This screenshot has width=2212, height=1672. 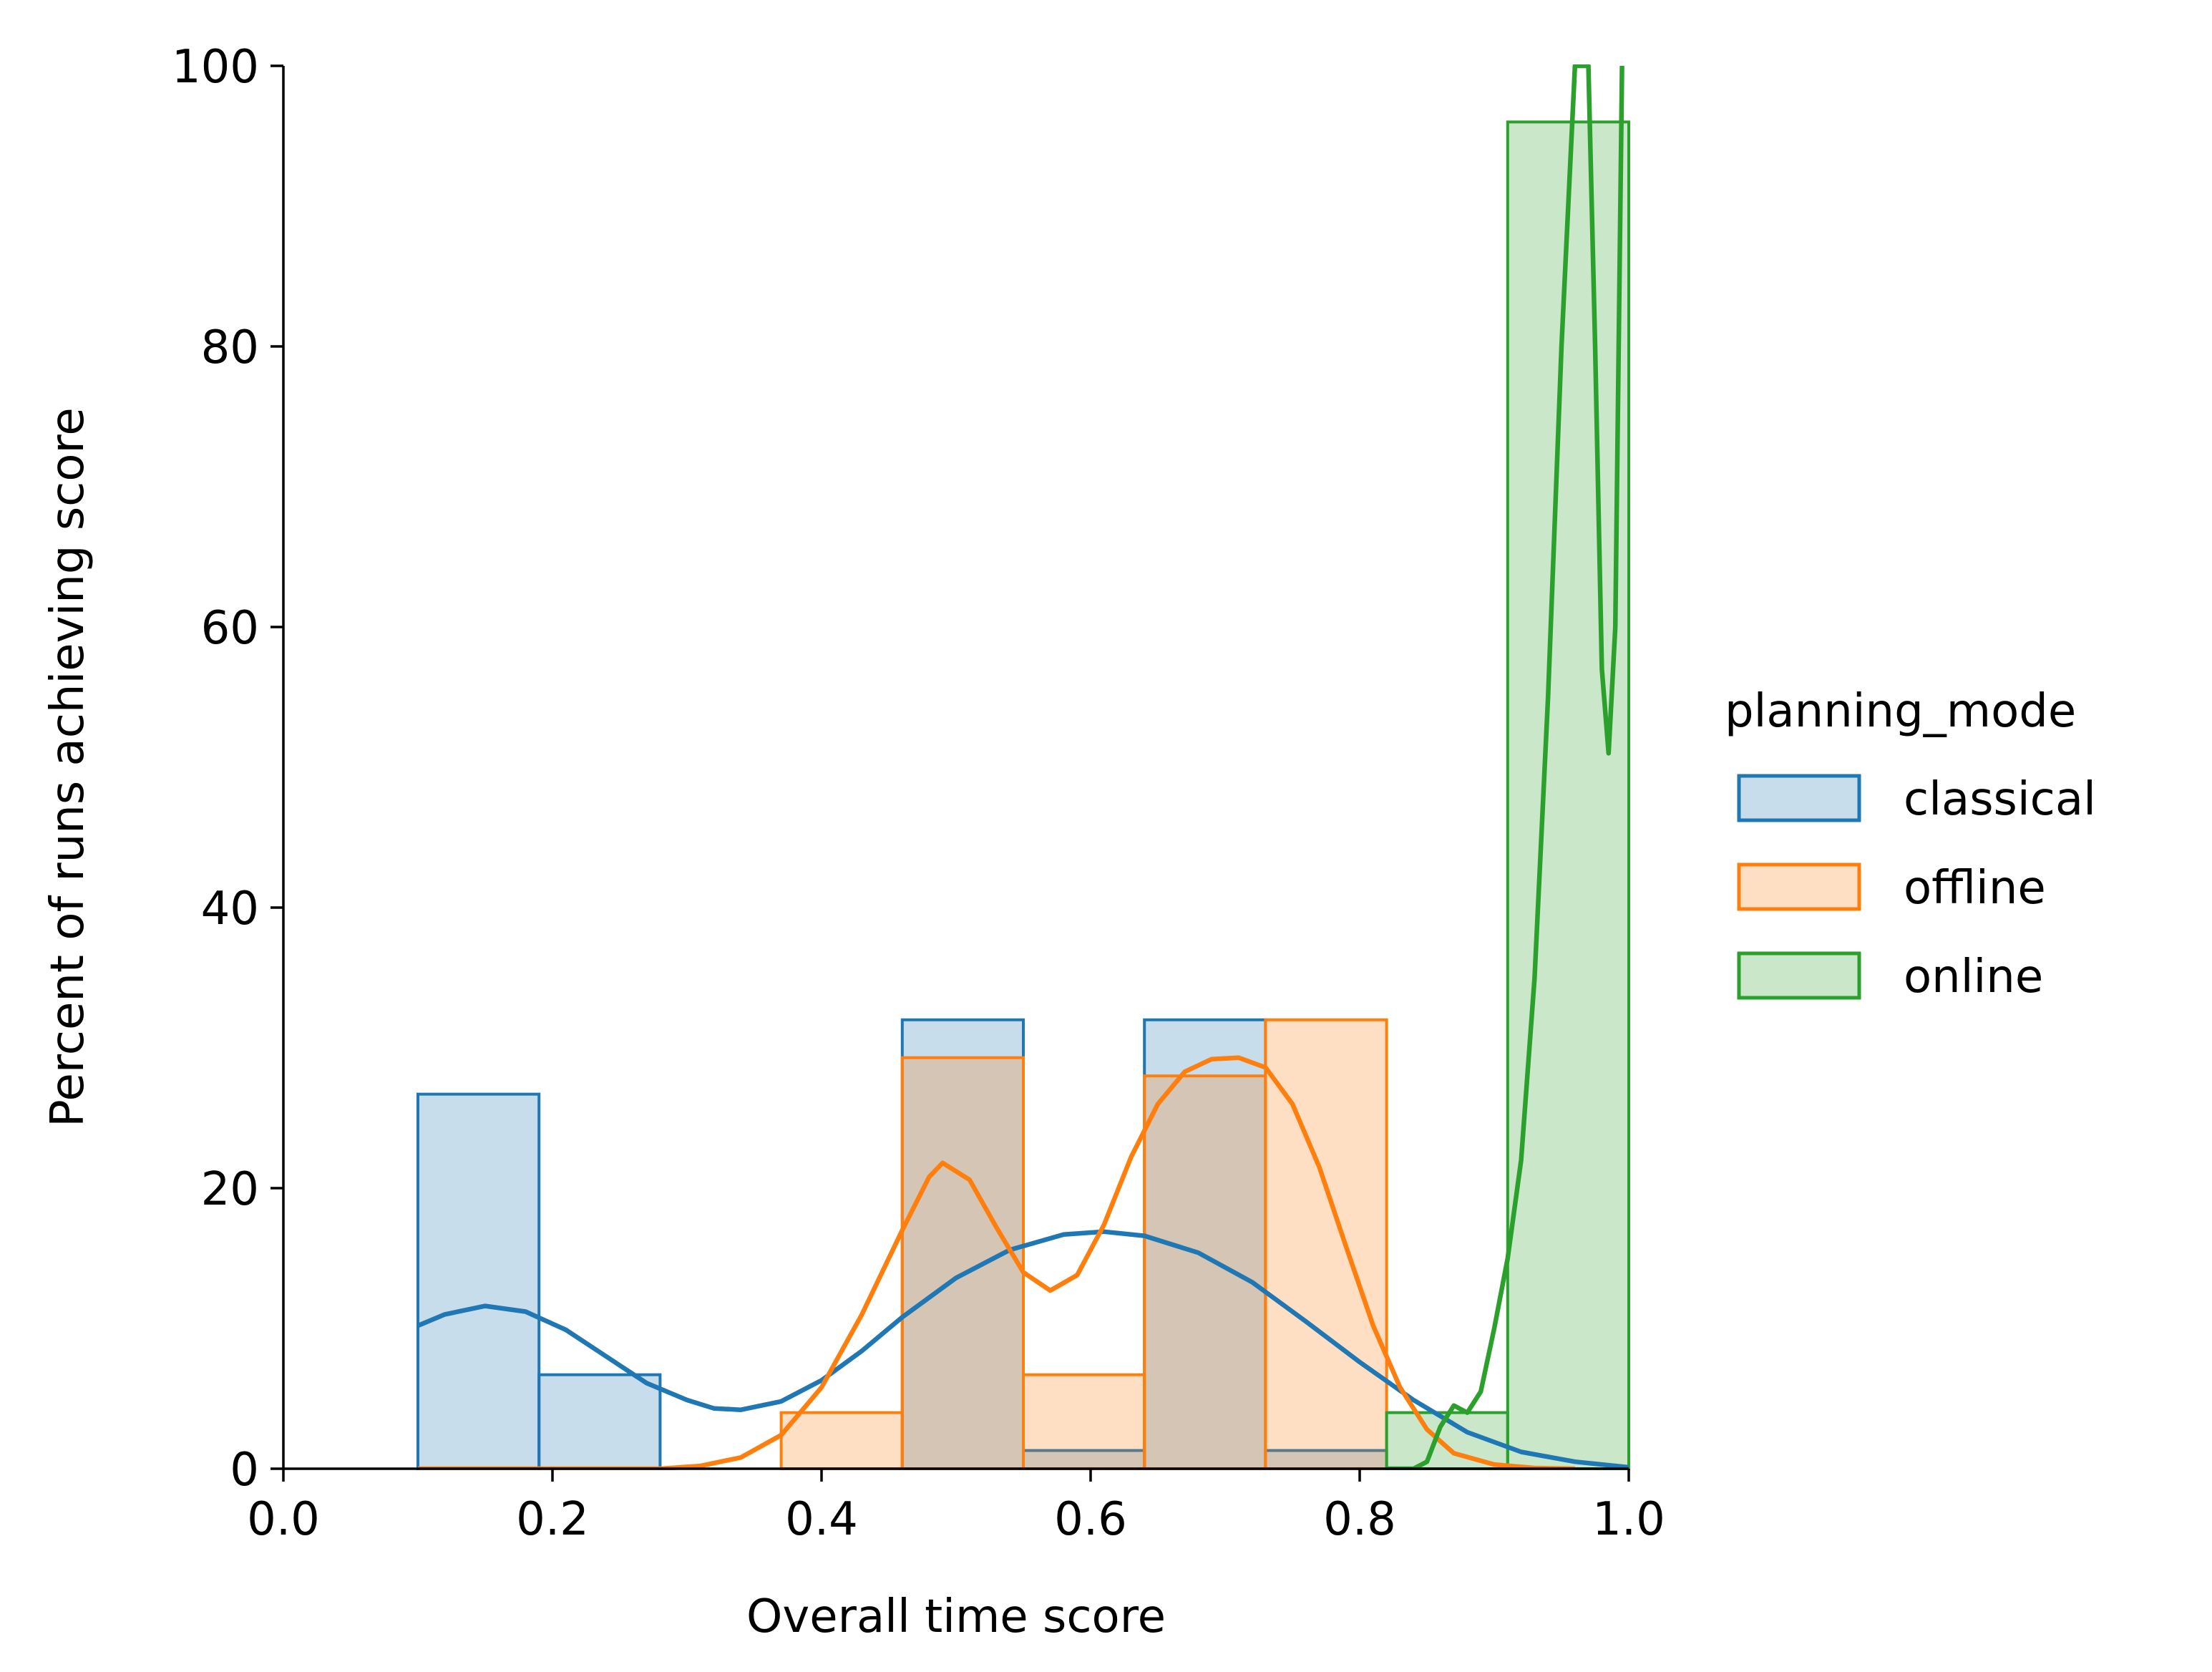 I want to click on x-tick-label: 0.4, so click(x=821, y=1519).